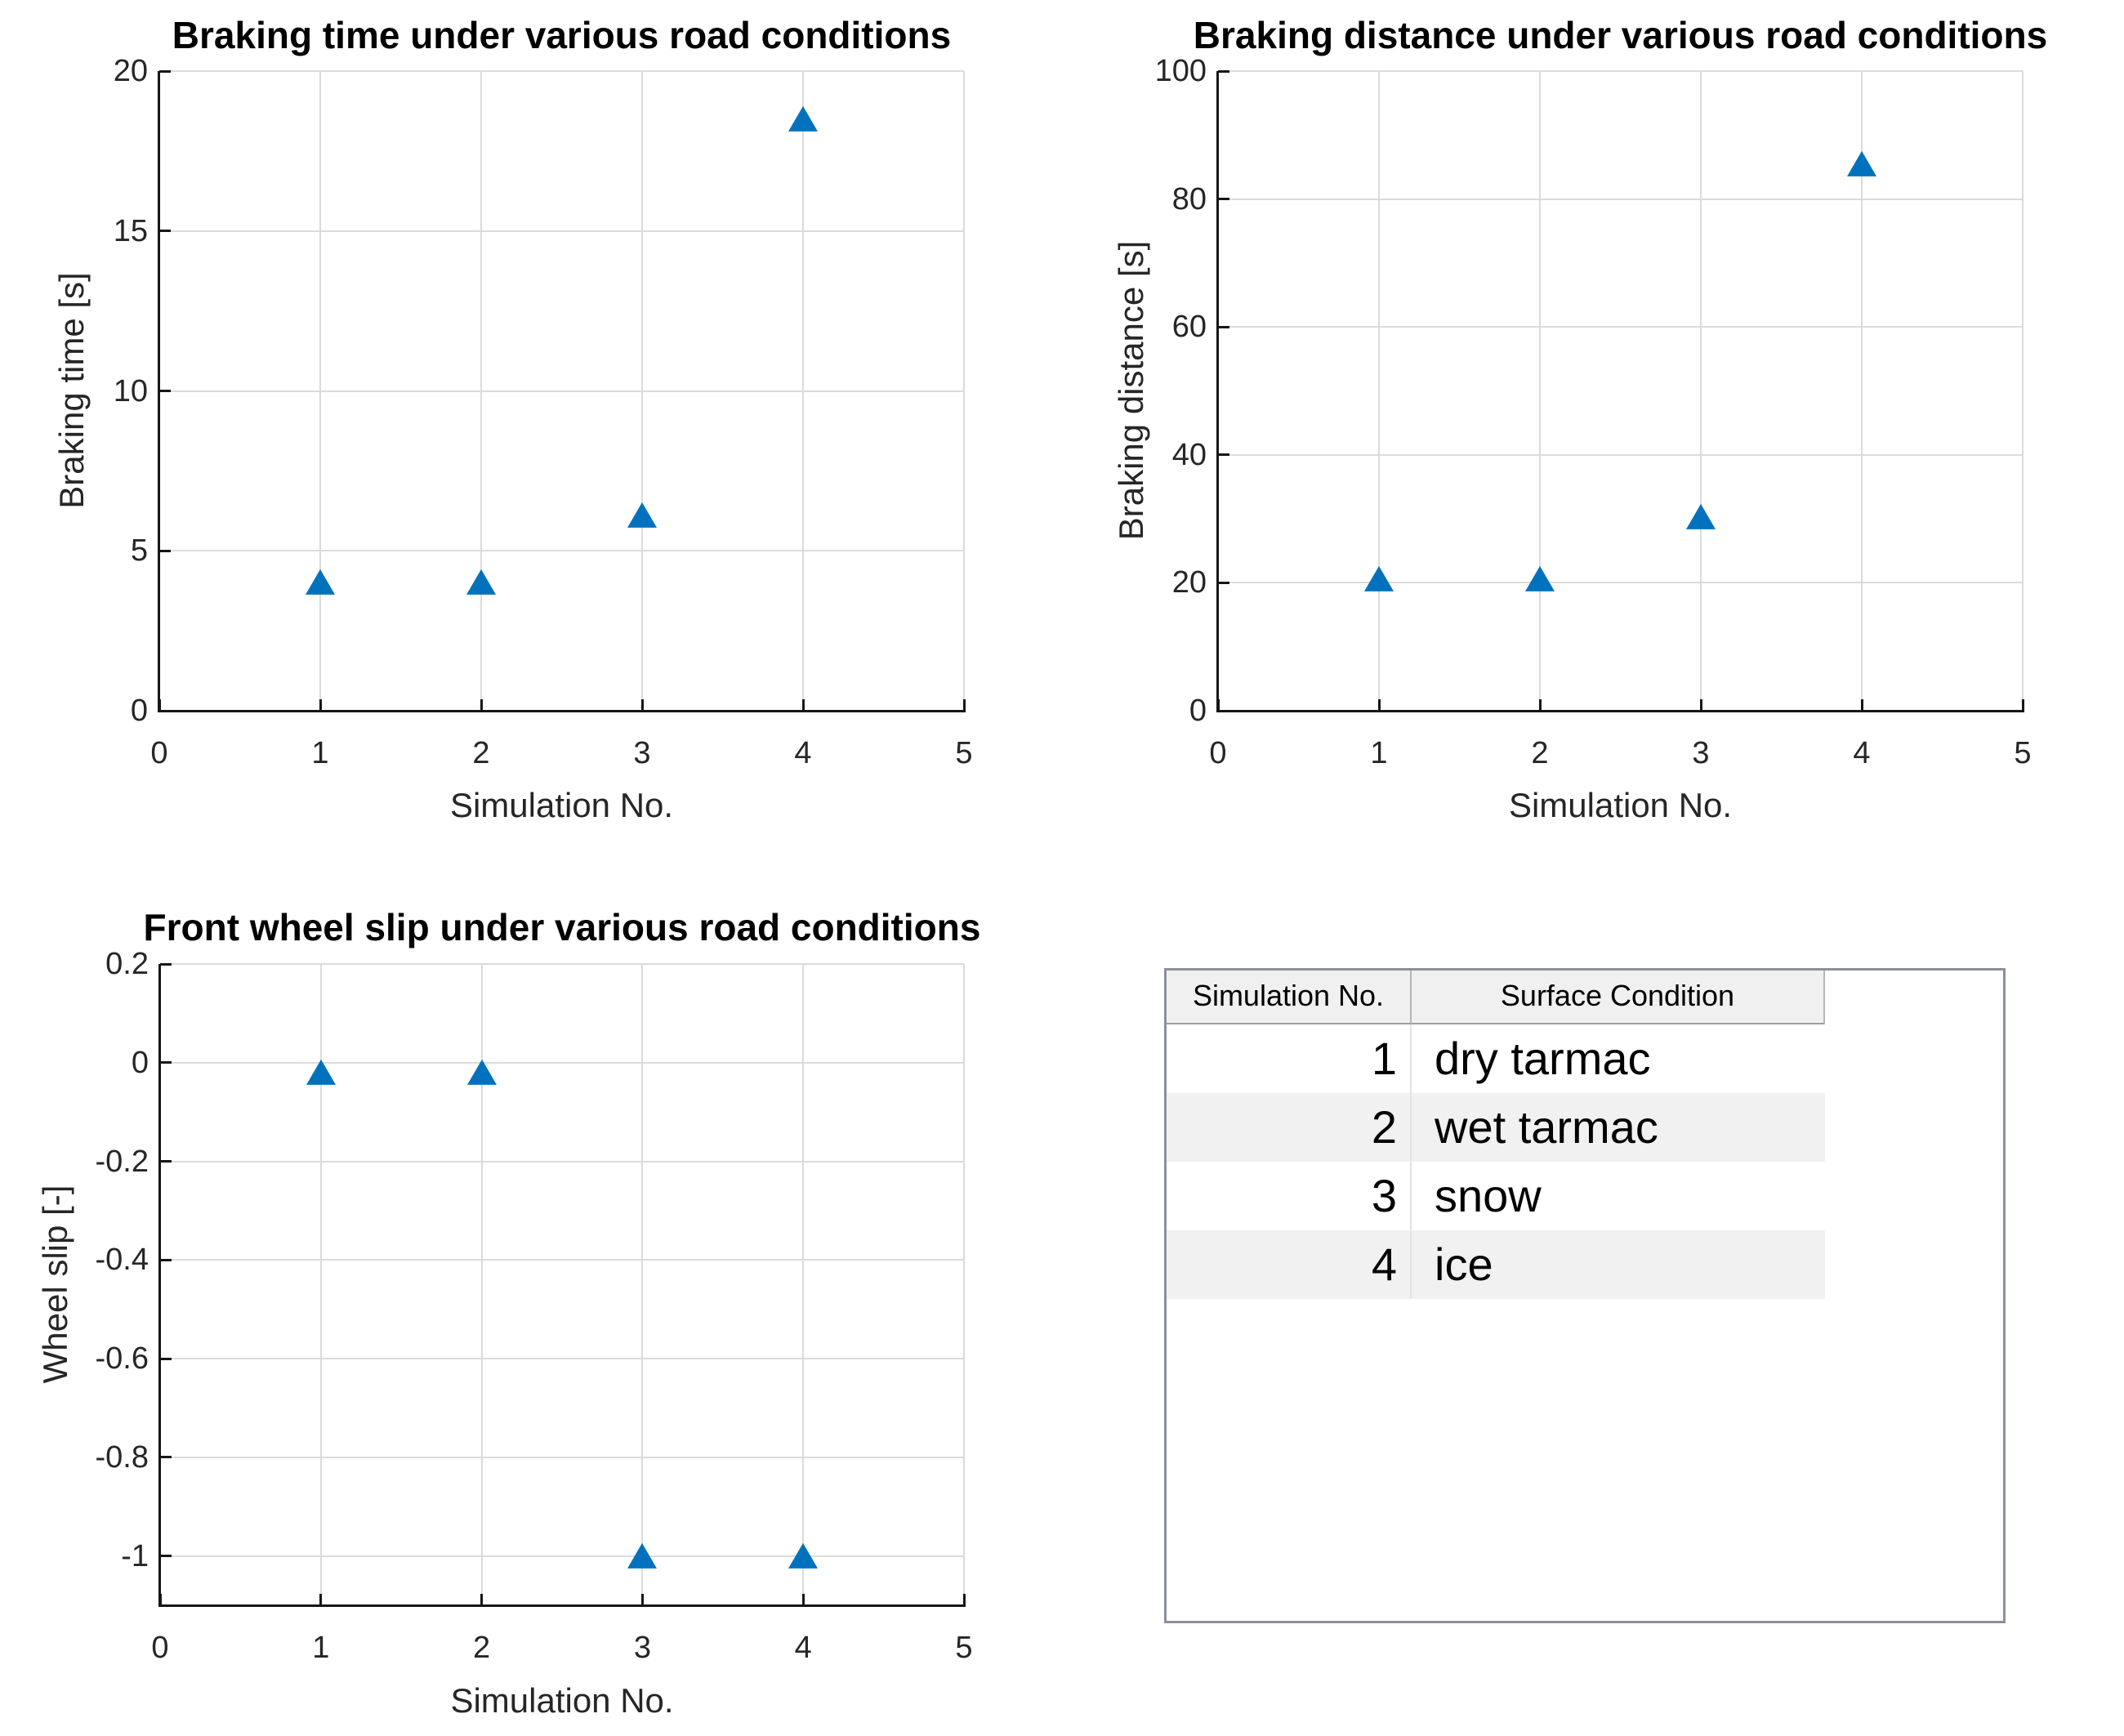 The height and width of the screenshot is (1736, 2124). I want to click on cell-simulation-no: 1, so click(1289, 1059).